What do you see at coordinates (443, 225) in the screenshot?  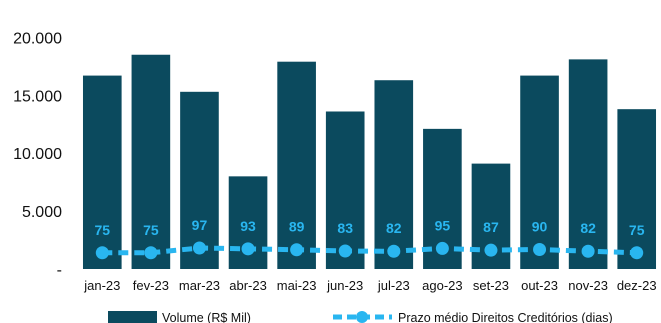 I see `data-label-prazo-medio: 95` at bounding box center [443, 225].